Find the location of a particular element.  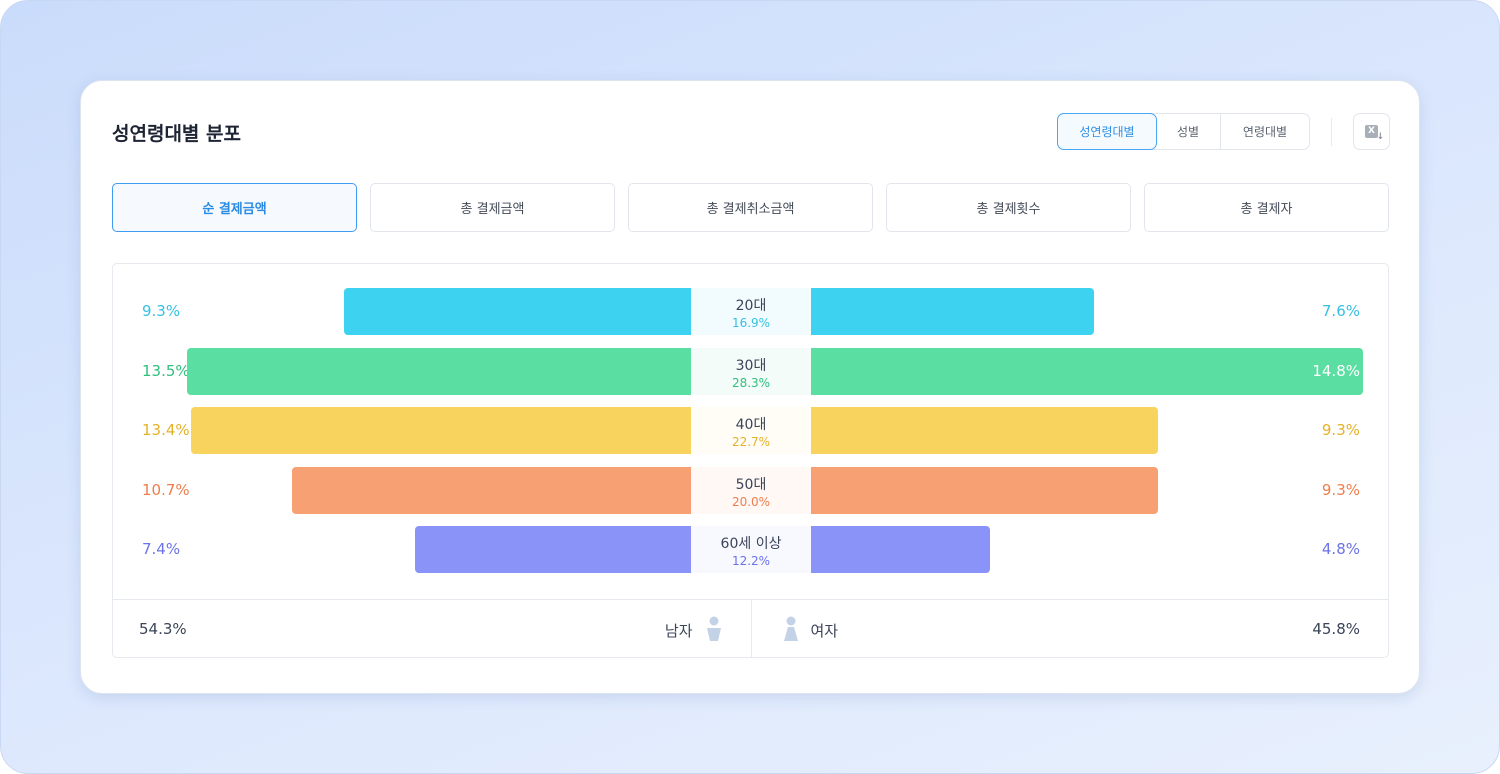

excel-download-icon: X is located at coordinates (1374, 134).